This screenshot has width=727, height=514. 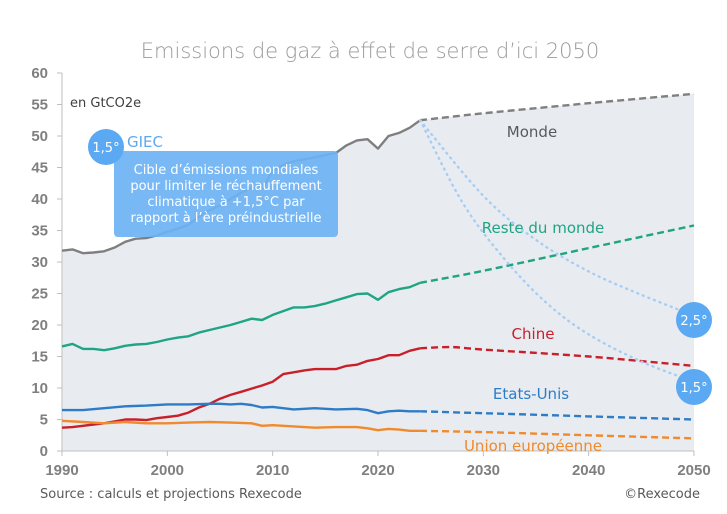 What do you see at coordinates (145, 142) in the screenshot?
I see `giec-label: GIEC` at bounding box center [145, 142].